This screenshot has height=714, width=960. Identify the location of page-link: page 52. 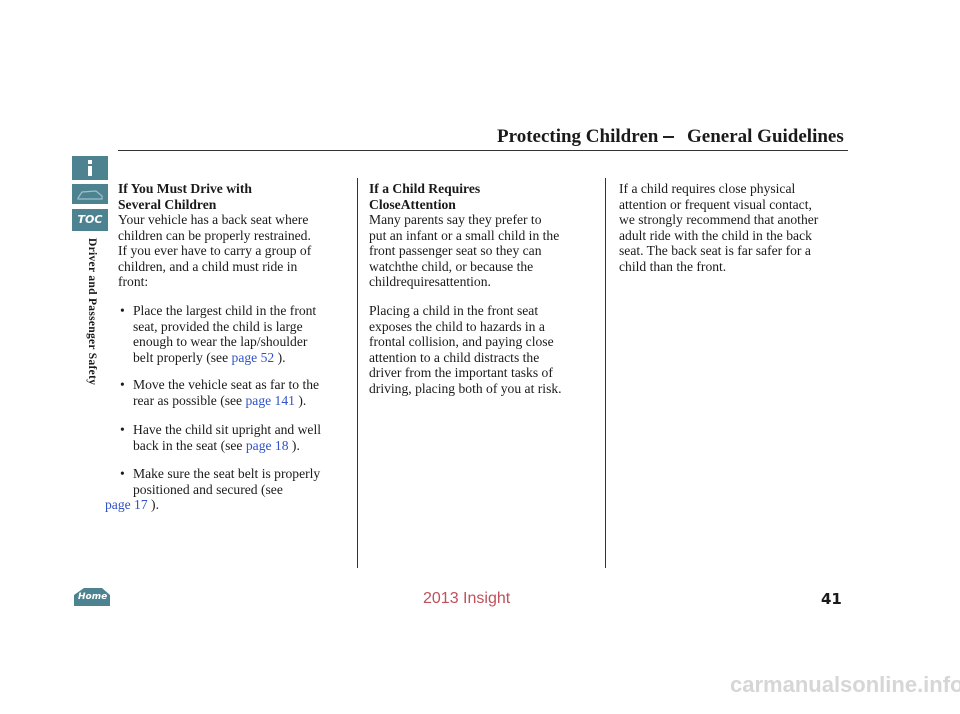
(253, 357).